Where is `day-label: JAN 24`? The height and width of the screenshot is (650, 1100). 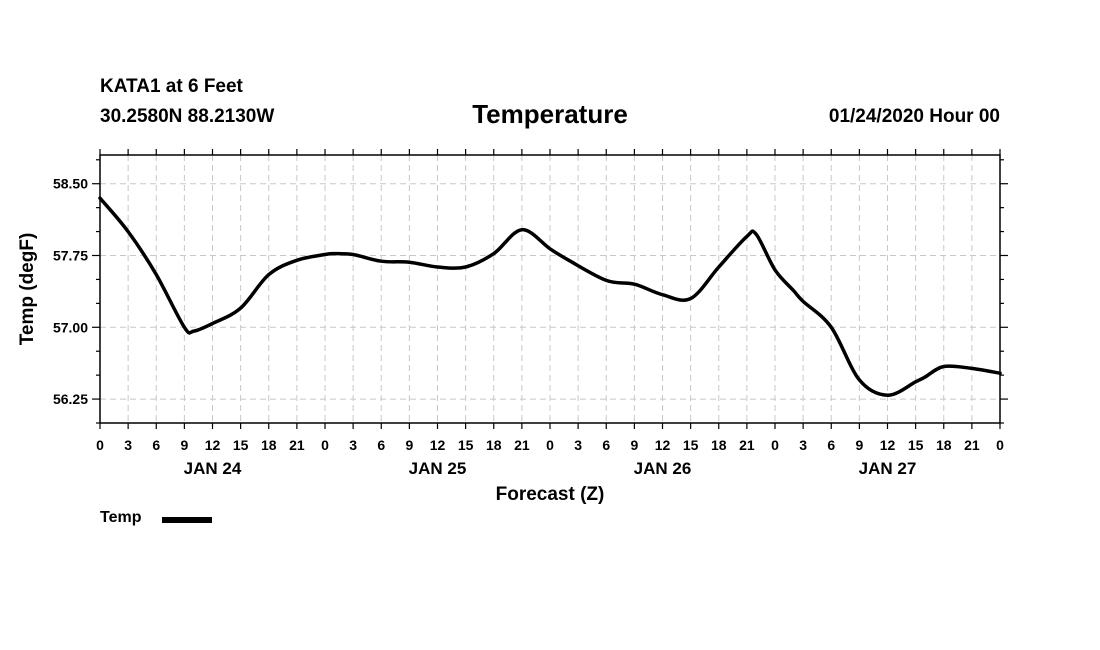
day-label: JAN 24 is located at coordinates (213, 468).